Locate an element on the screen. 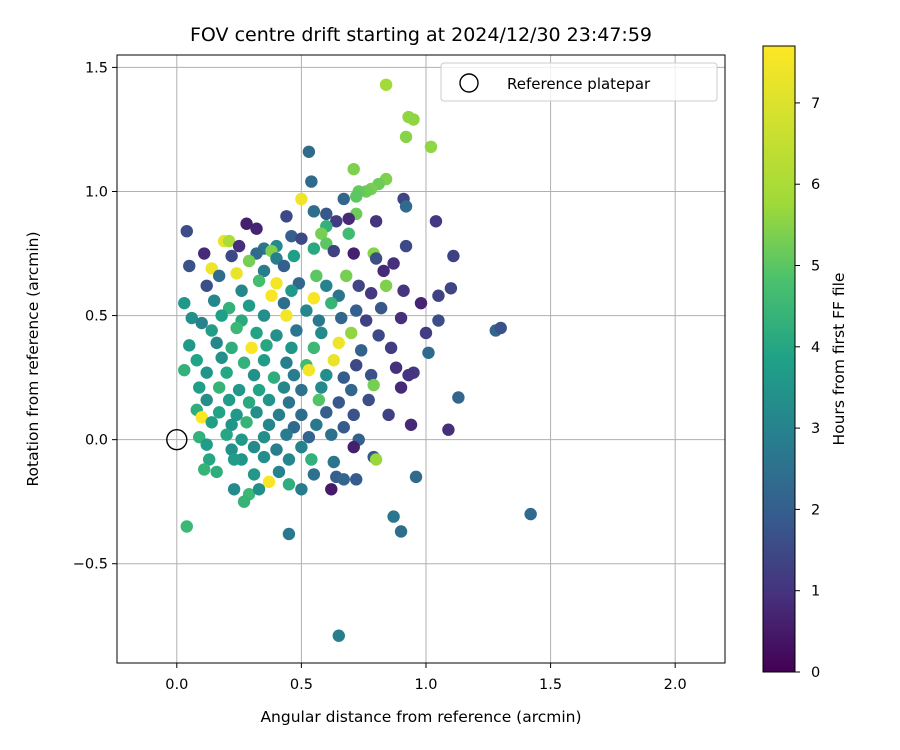  colorbar-tick-label: 6 is located at coordinates (815, 185).